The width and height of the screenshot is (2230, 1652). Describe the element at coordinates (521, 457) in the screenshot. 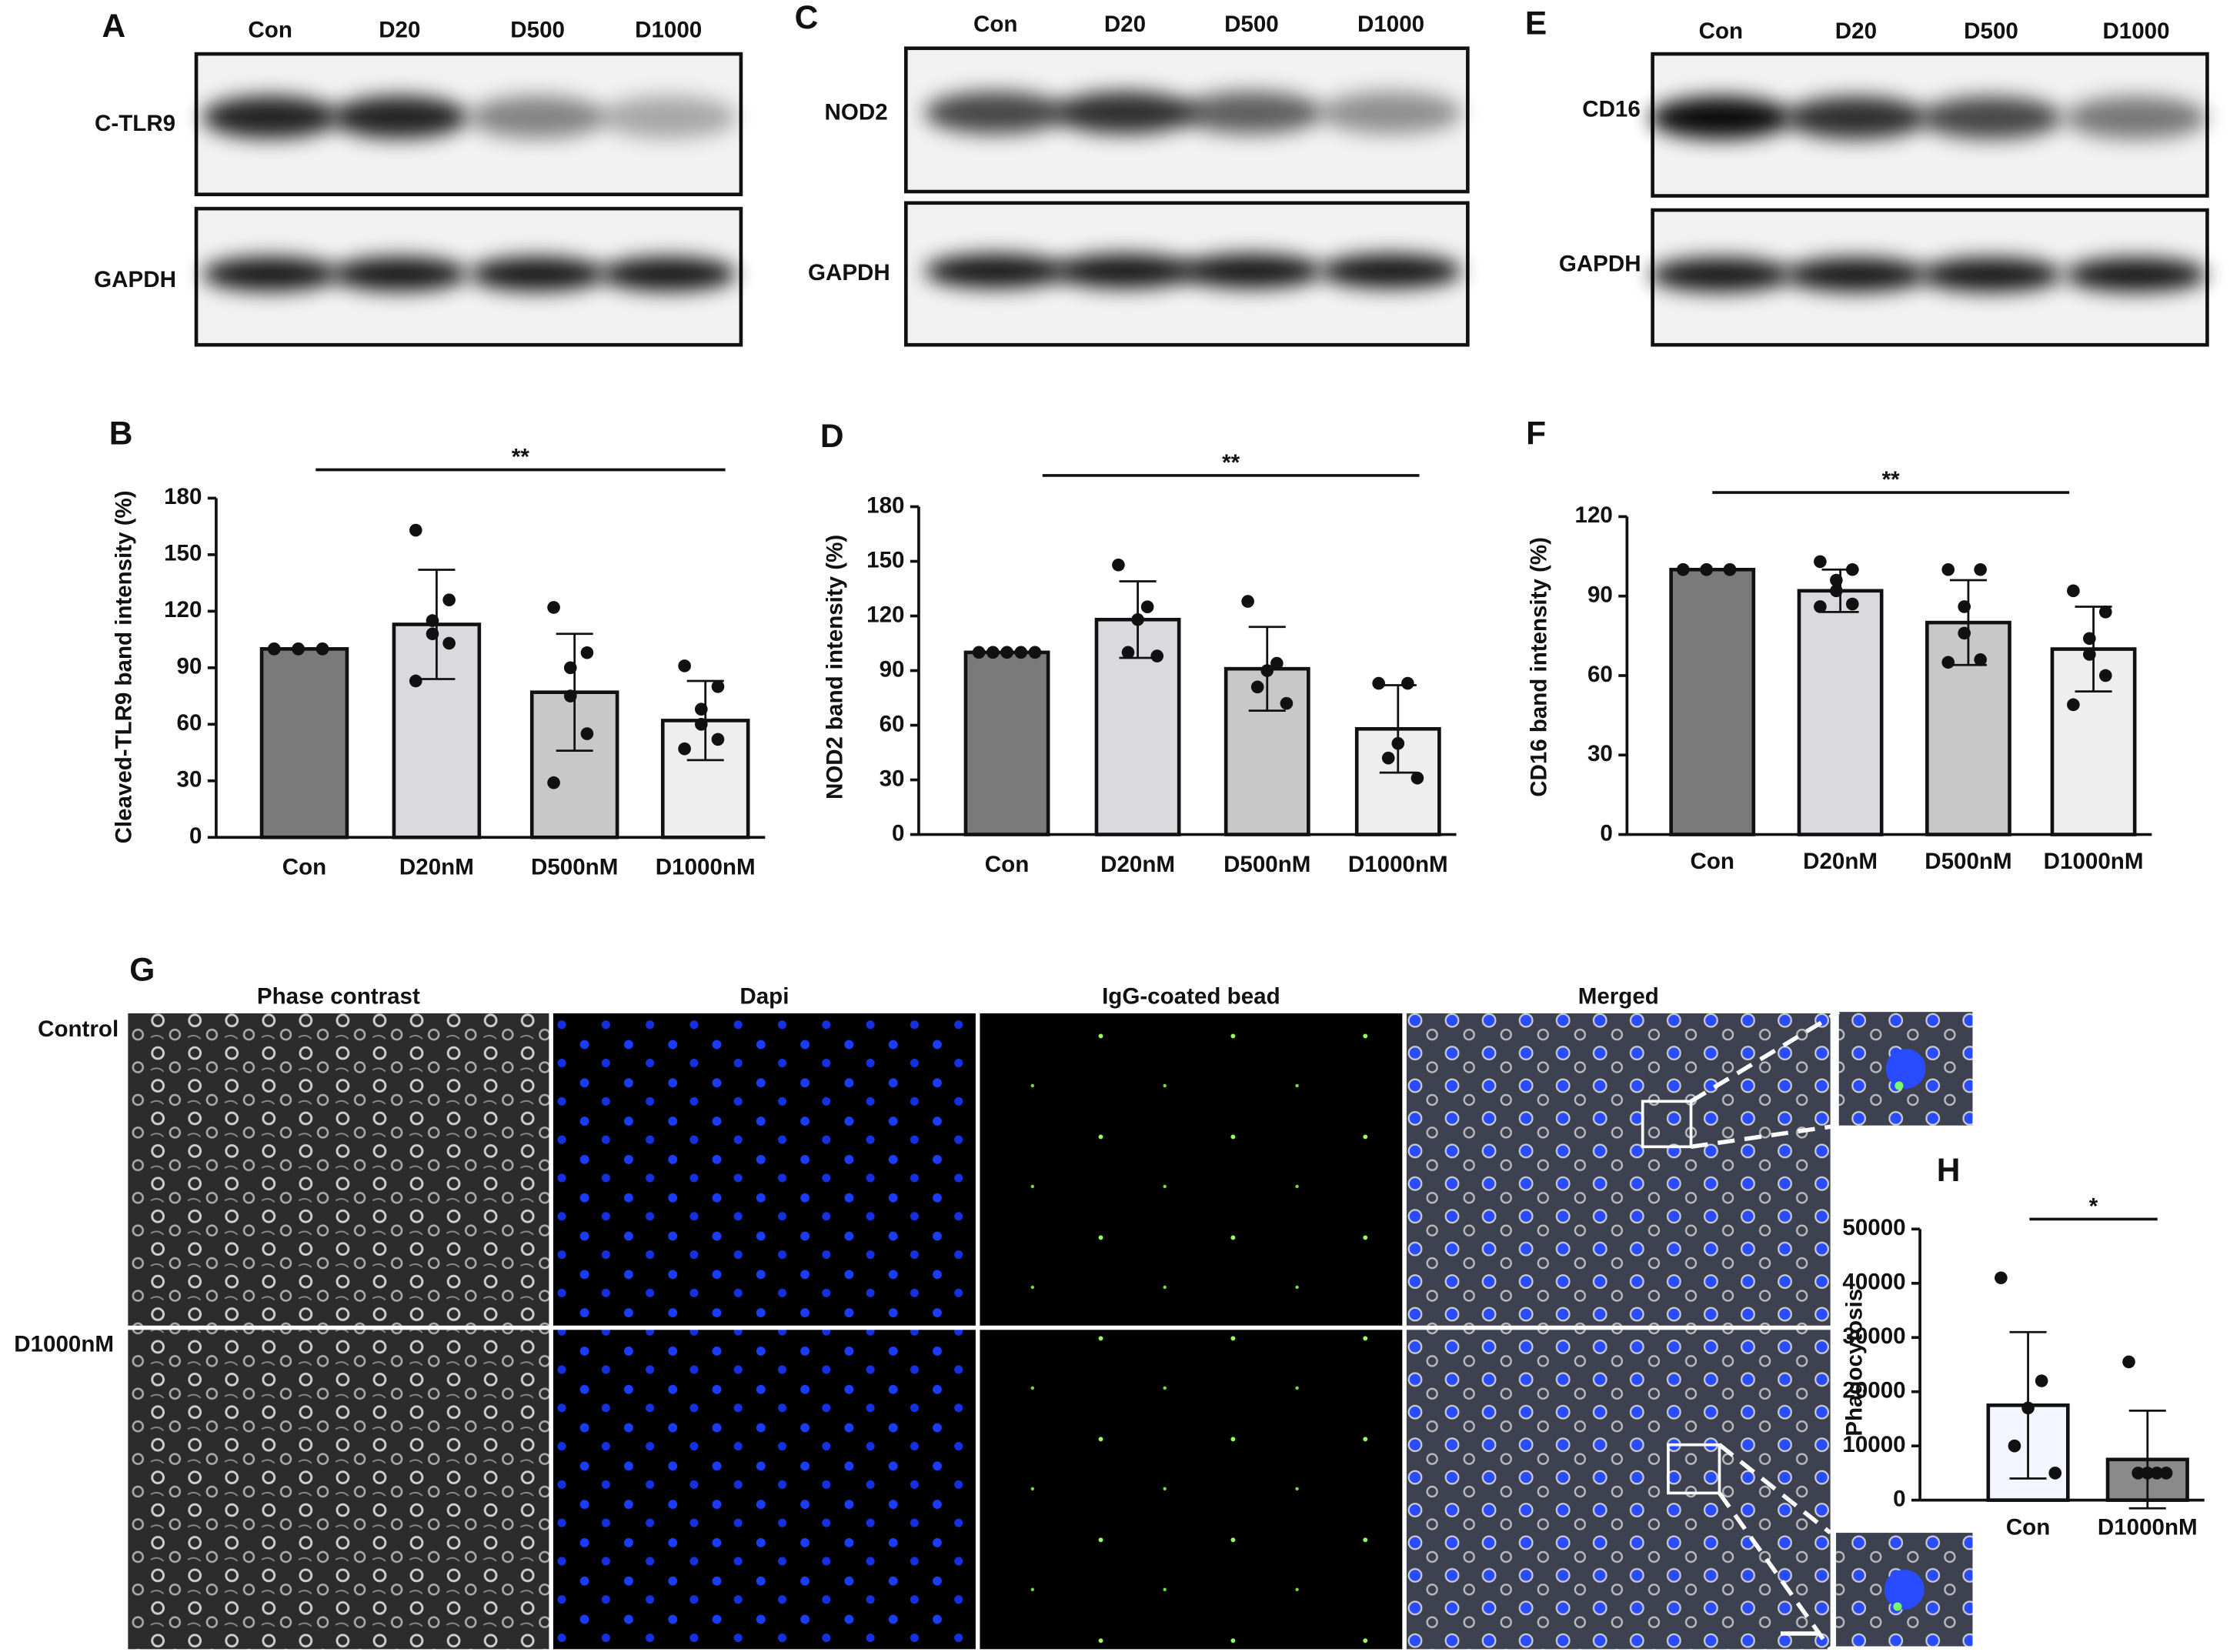

I see `significance: **` at that location.